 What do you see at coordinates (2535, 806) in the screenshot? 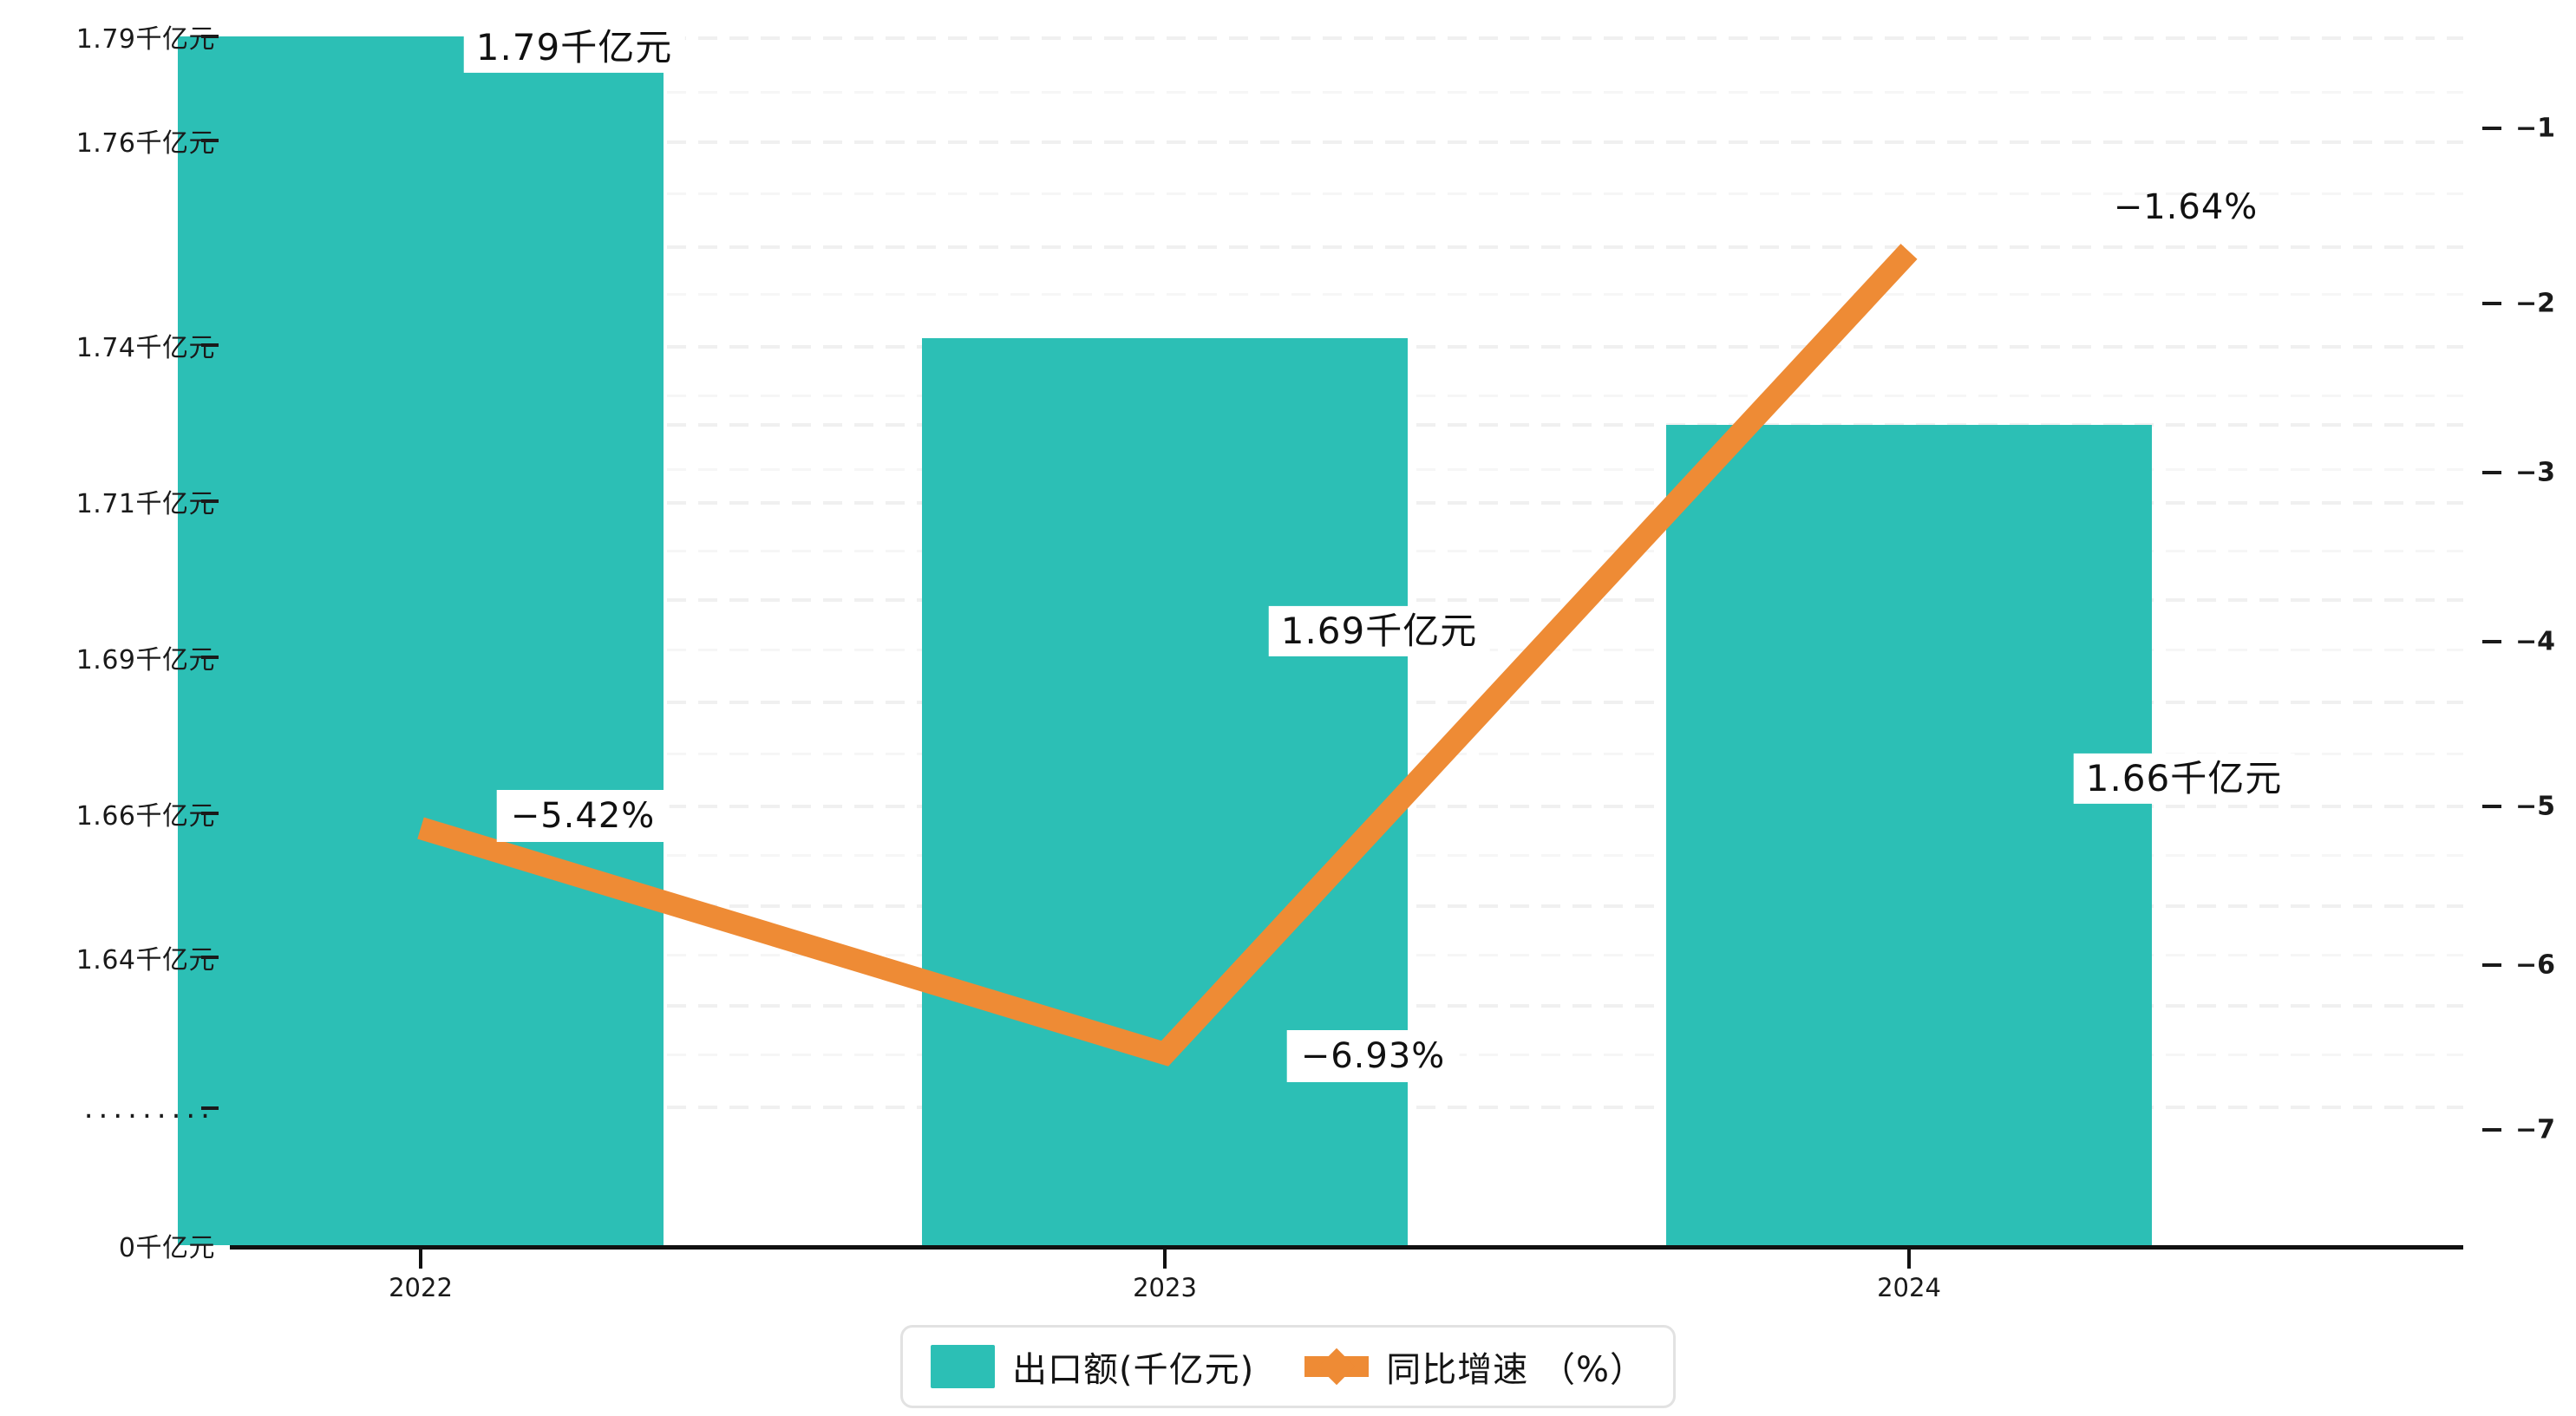
I see `y-axis-right-tick-label: −5` at bounding box center [2535, 806].